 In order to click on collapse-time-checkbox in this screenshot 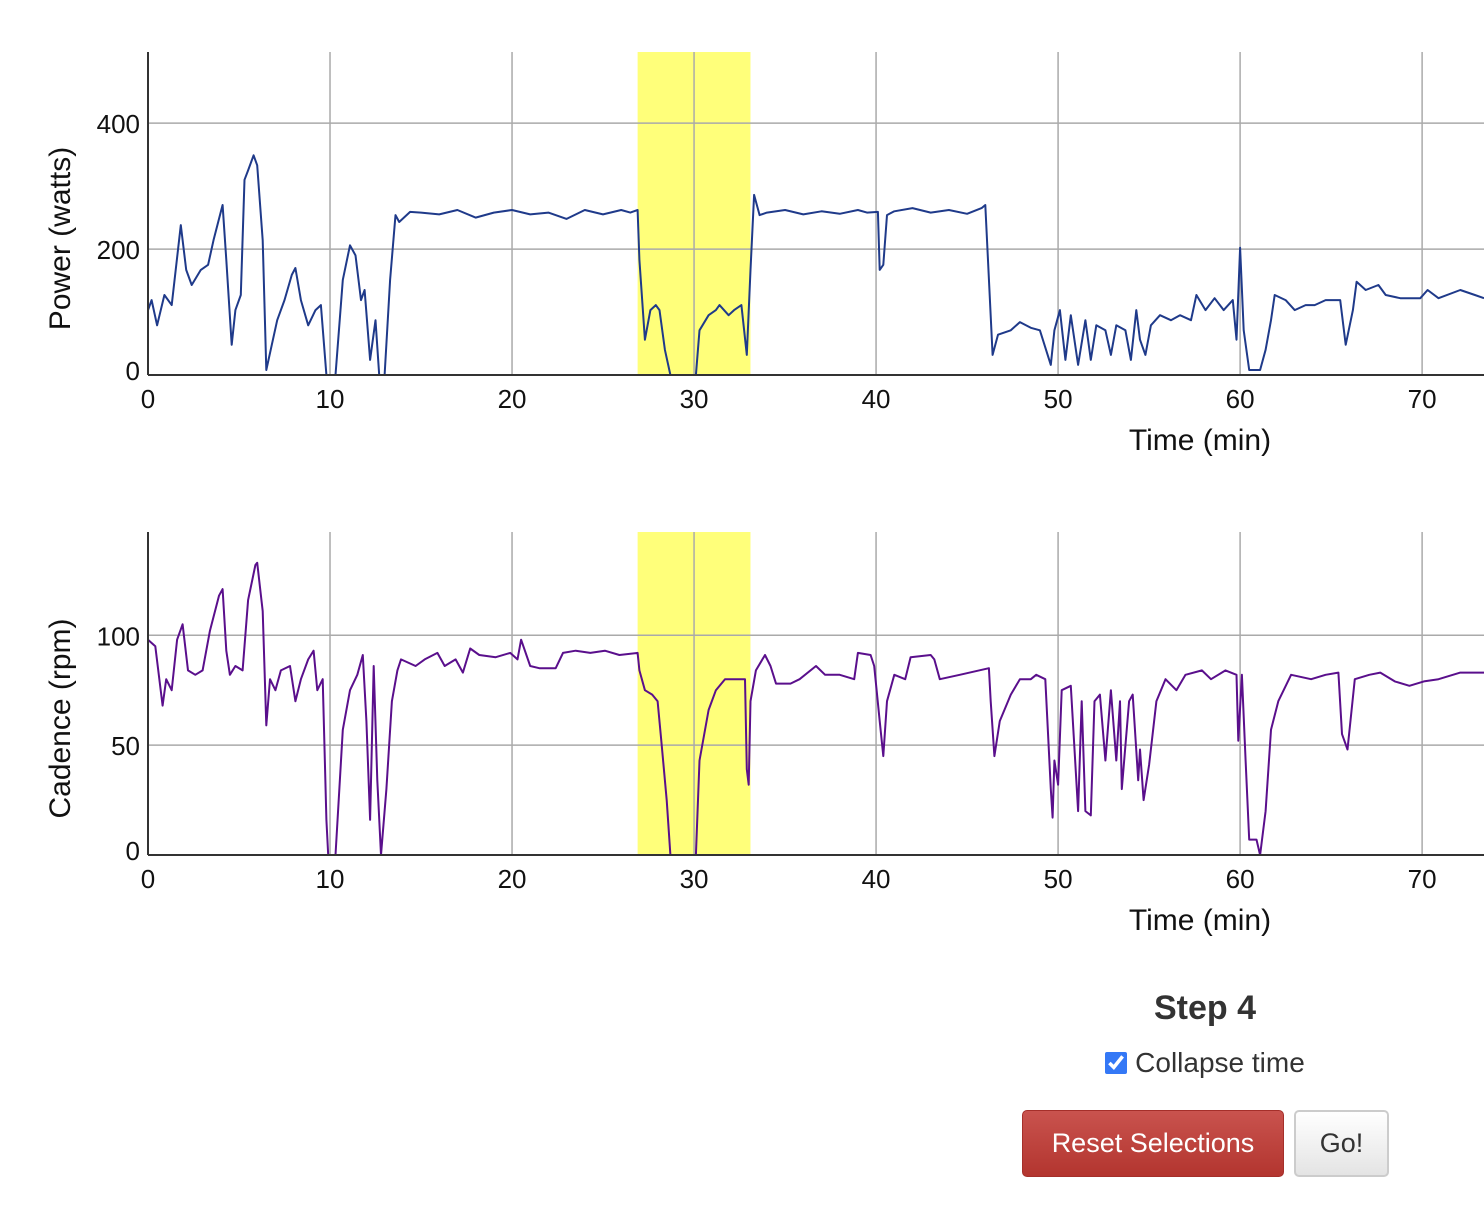, I will do `click(1116, 1063)`.